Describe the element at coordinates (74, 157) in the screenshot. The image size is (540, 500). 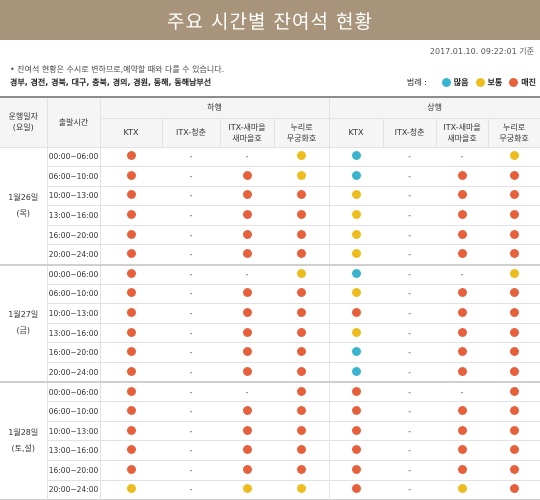
I see `time-cell: 00:00~06:00` at that location.